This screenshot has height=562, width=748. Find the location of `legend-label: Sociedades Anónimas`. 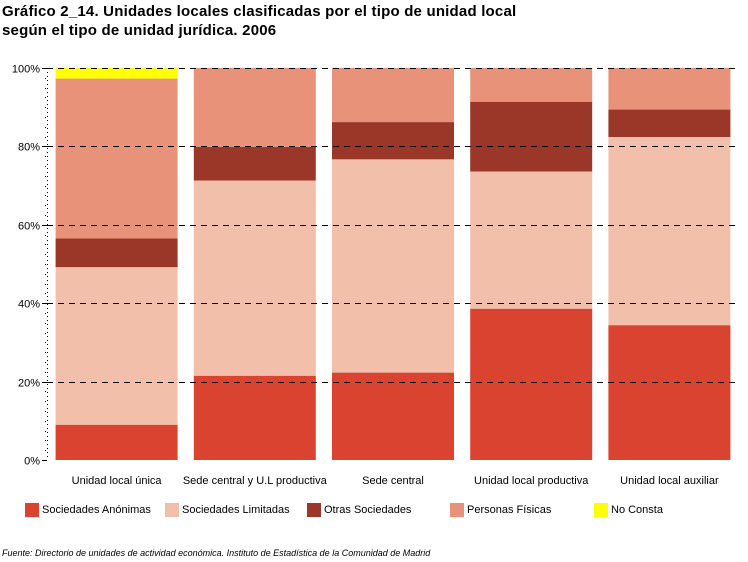

legend-label: Sociedades Anónimas is located at coordinates (96, 510).